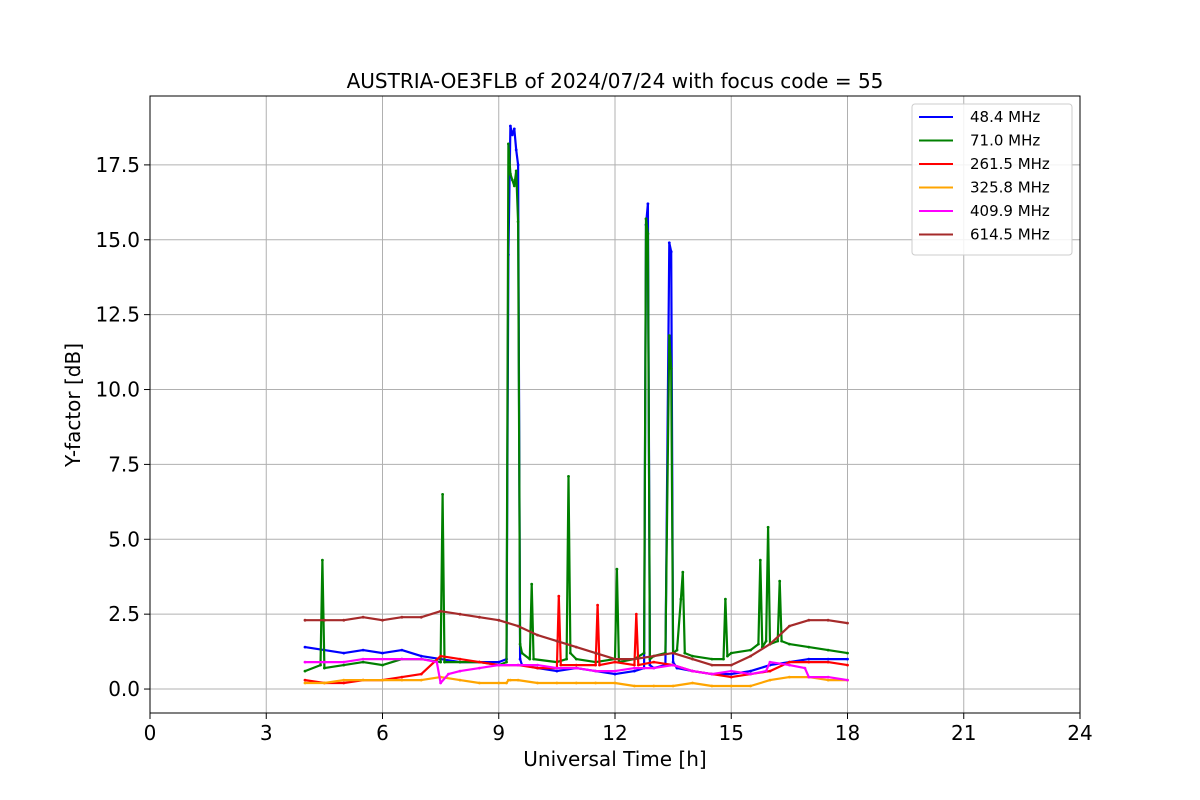 The height and width of the screenshot is (800, 1200). I want to click on legend-item: 261.5 MHz, so click(984, 164).